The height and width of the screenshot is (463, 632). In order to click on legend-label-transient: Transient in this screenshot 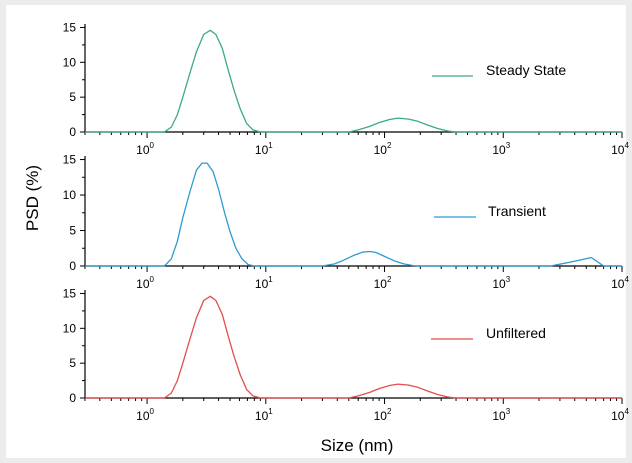, I will do `click(517, 211)`.